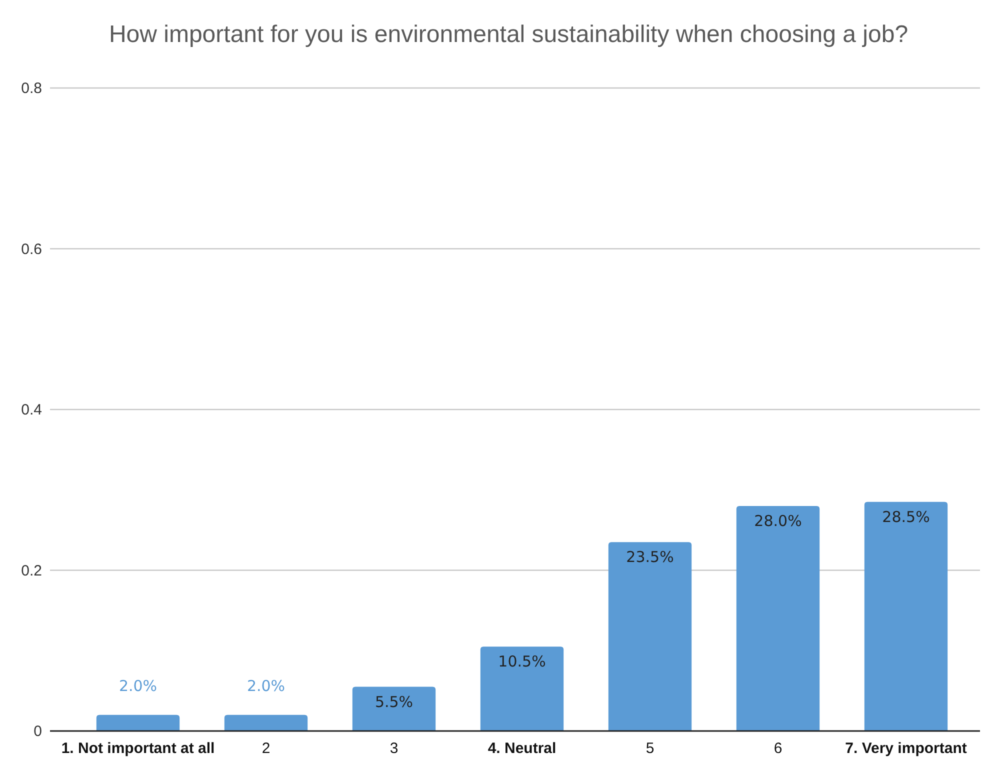  I want to click on y-tick-label: 0.8, so click(31, 88).